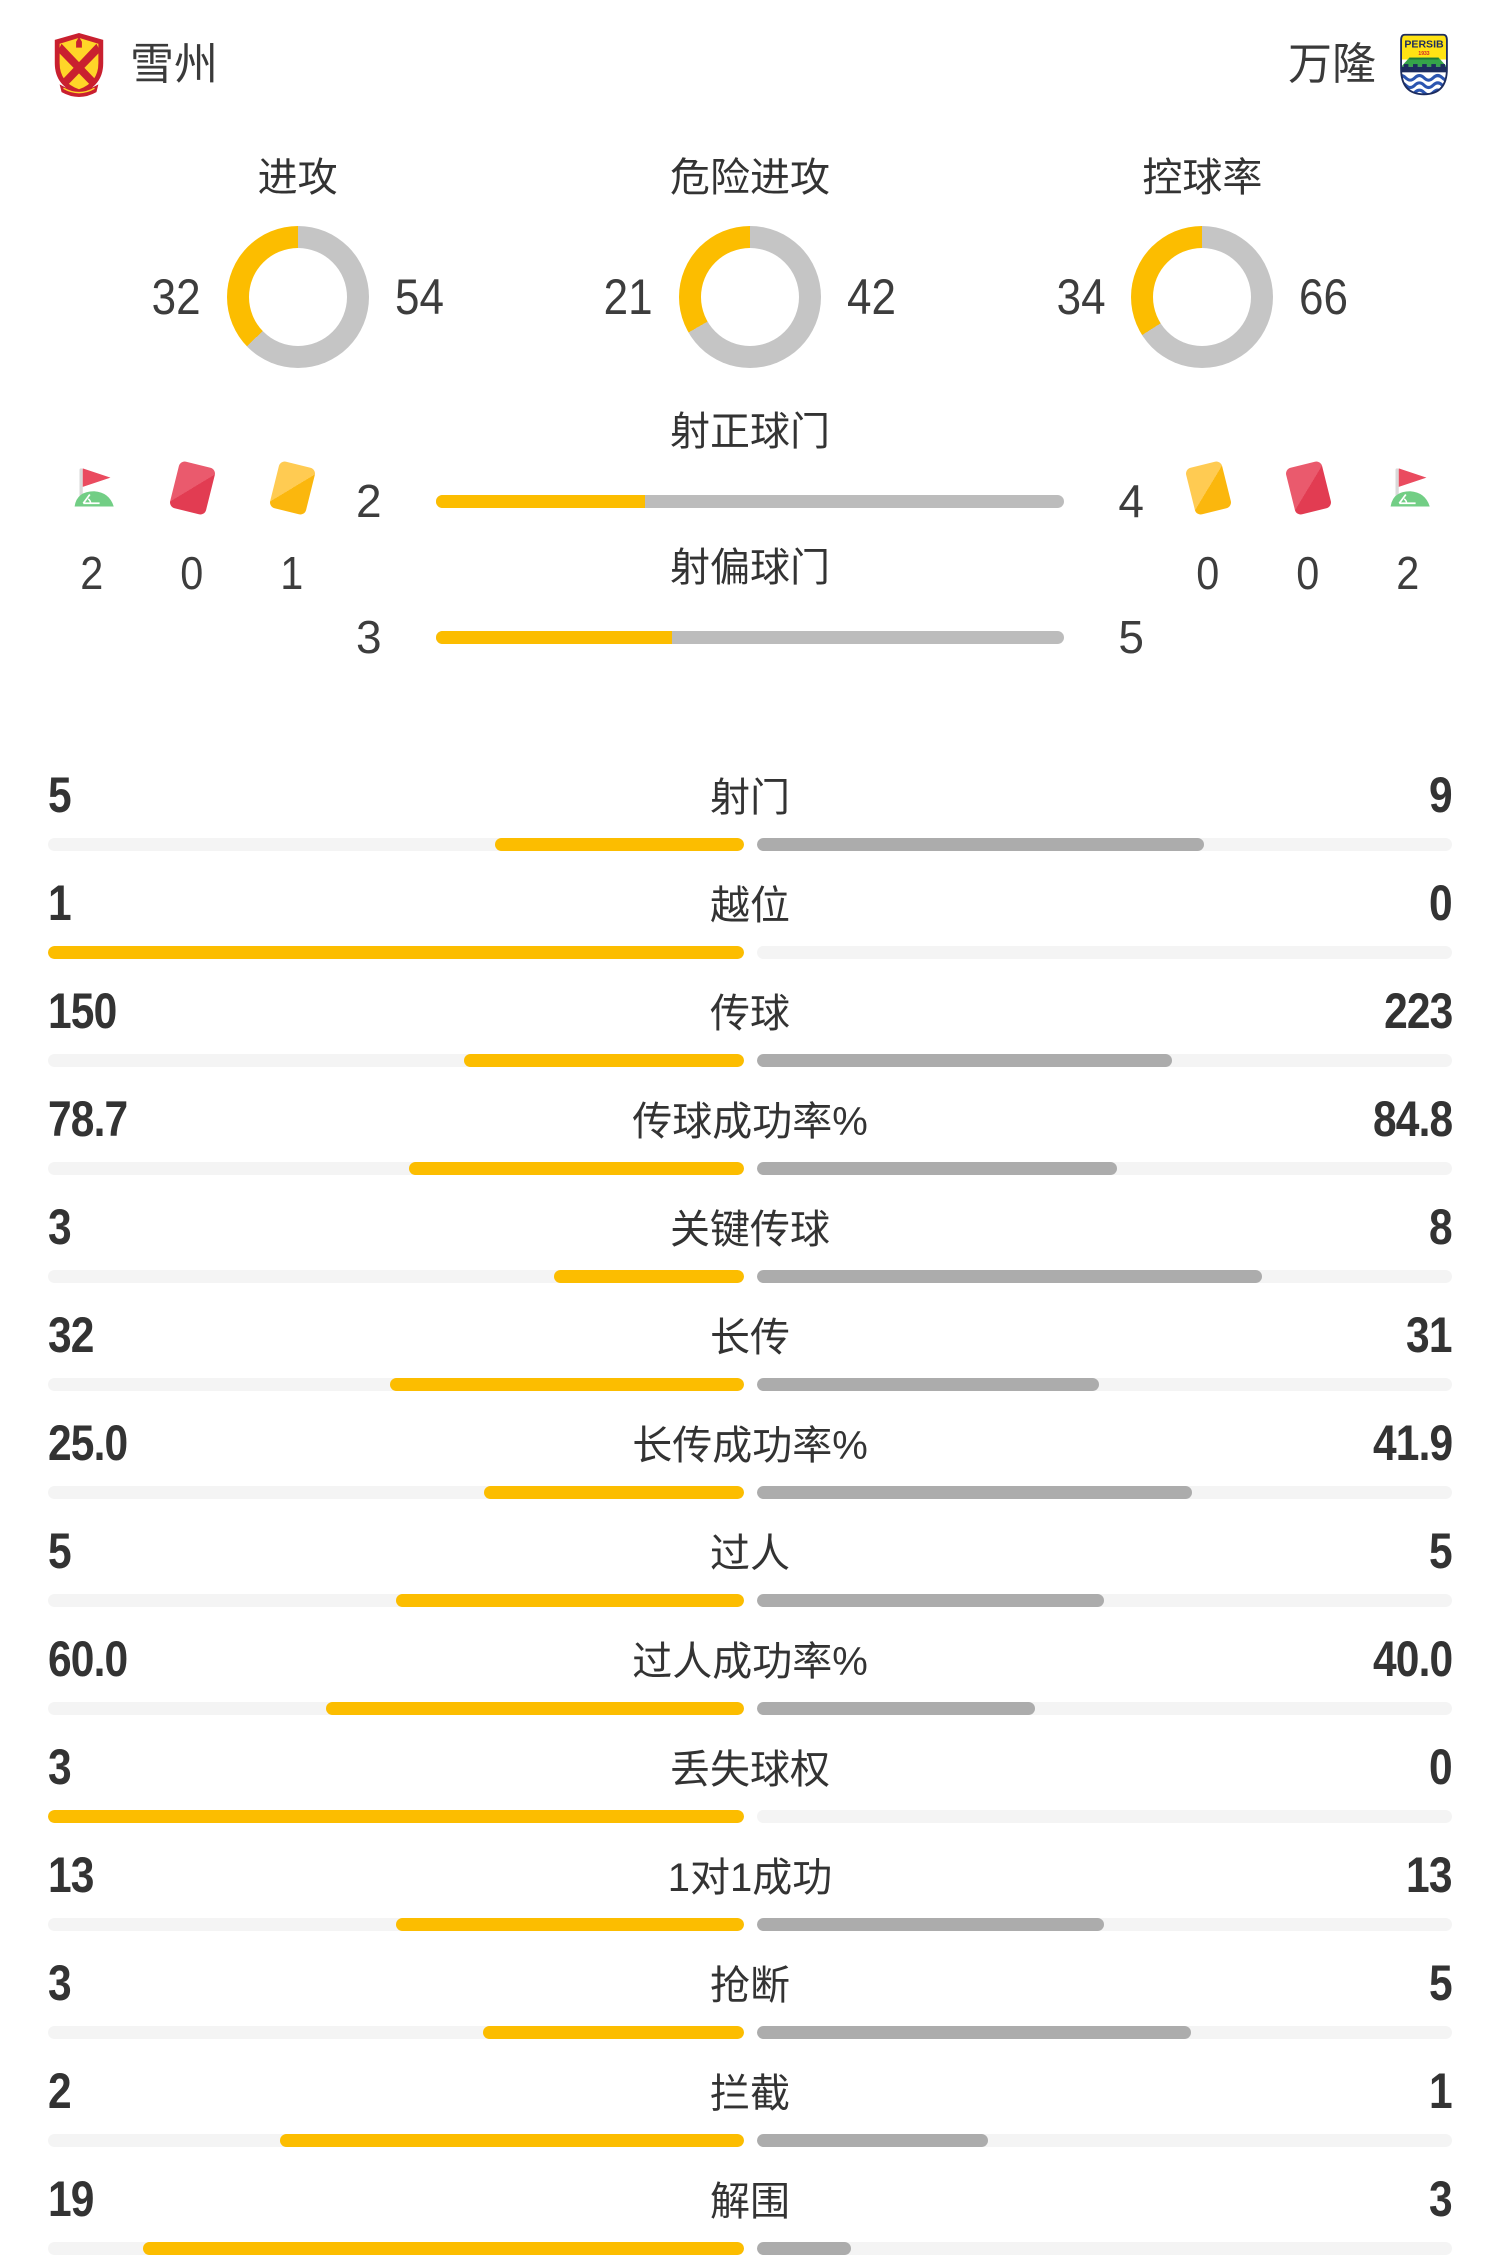 Image resolution: width=1500 pixels, height=2255 pixels. What do you see at coordinates (297, 178) in the screenshot?
I see `donut-label: 进攻` at bounding box center [297, 178].